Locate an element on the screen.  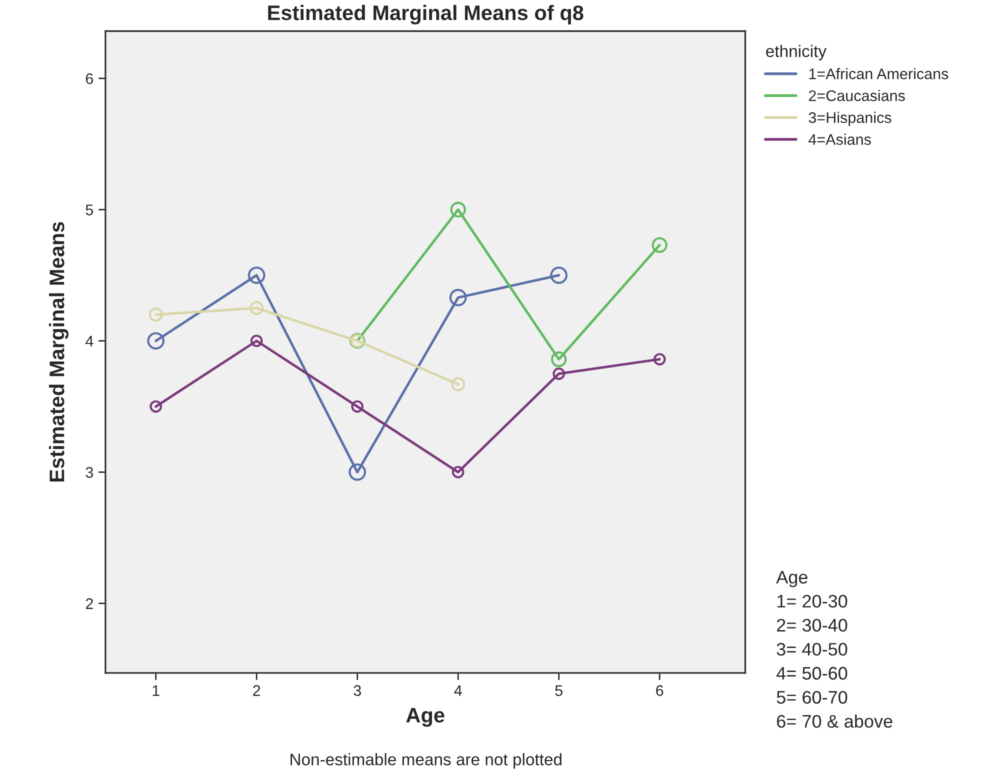
y-axis-title: Estimated Marginal Means is located at coordinates (58, 352).